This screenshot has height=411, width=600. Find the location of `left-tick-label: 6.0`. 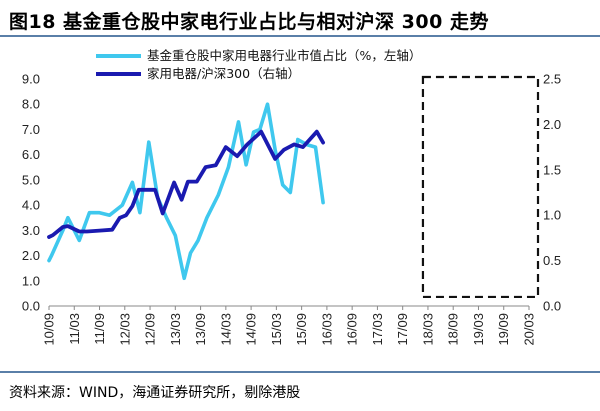

left-tick-label: 6.0 is located at coordinates (31, 154).